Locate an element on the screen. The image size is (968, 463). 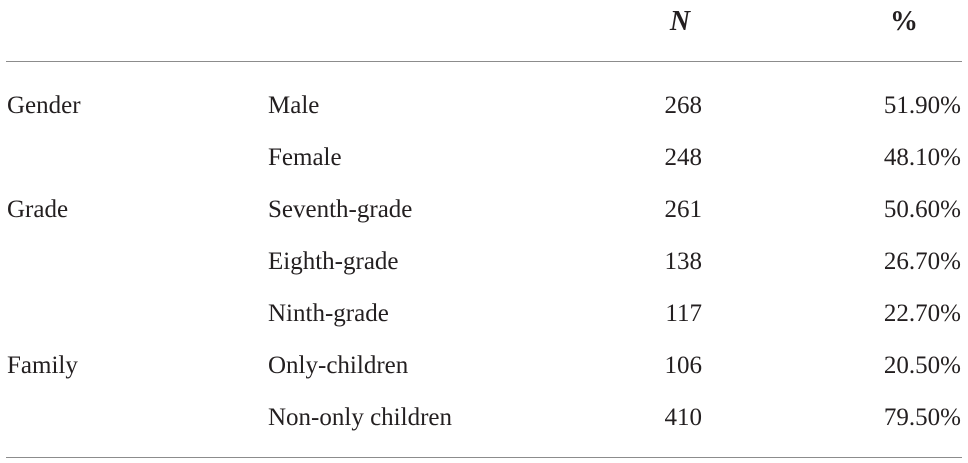
n-cell: 261 is located at coordinates (683, 209).